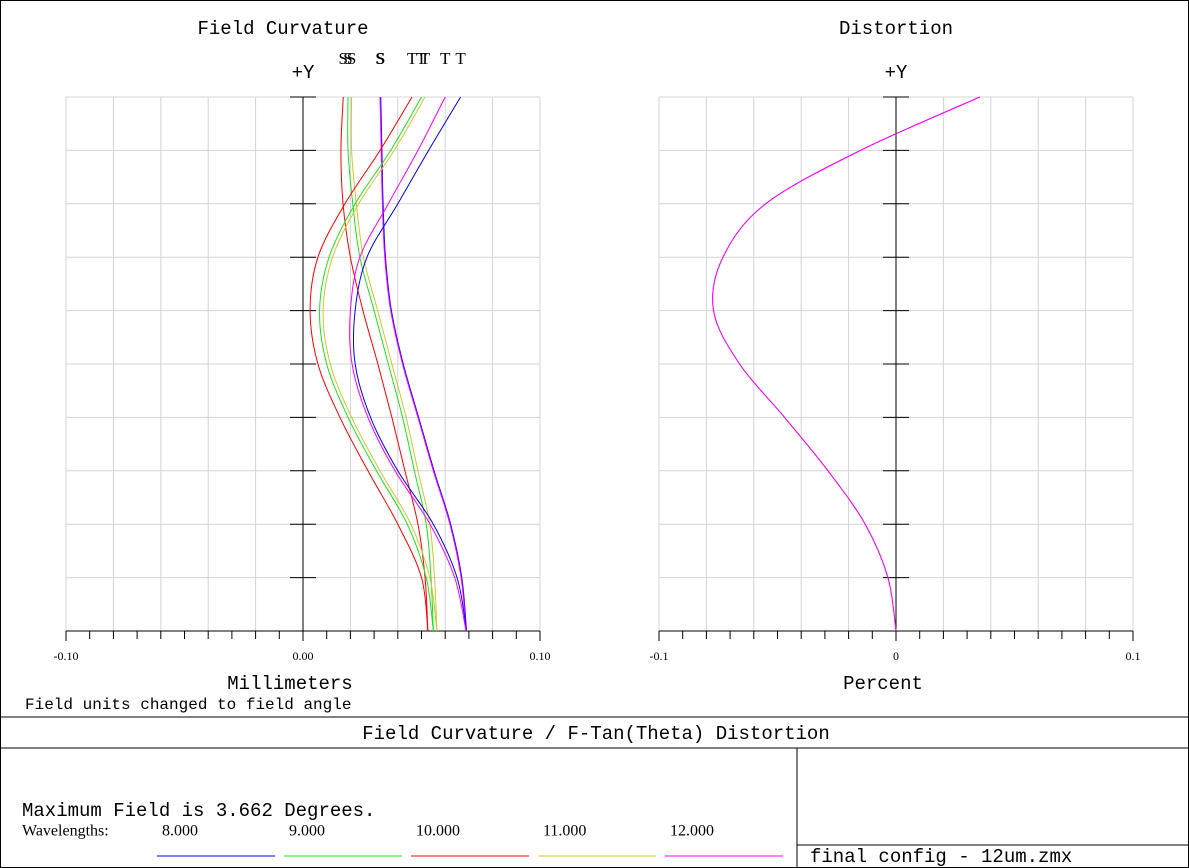 The height and width of the screenshot is (868, 1189). Describe the element at coordinates (282, 29) in the screenshot. I see `chart-title: Field Curvature` at that location.